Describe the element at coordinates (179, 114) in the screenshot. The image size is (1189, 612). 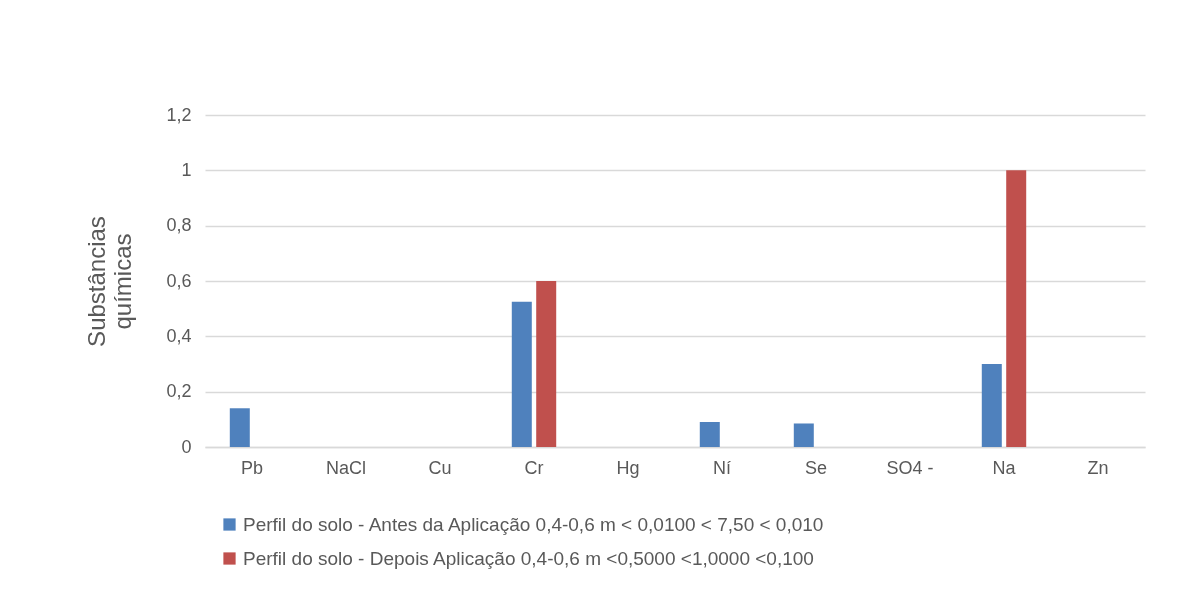
I see `y-tick-label: 1,2` at that location.